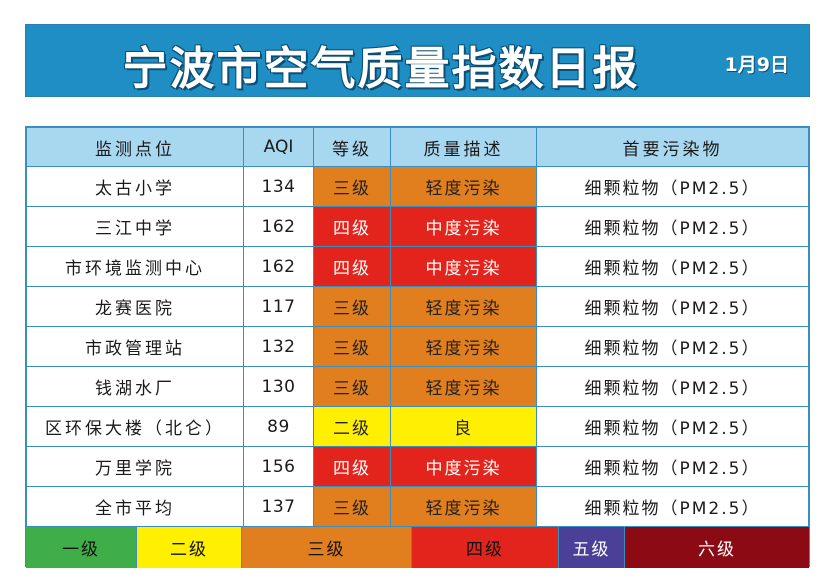 This screenshot has width=822, height=586. I want to click on table-row: 全市平均 137 三级 轻度污染 细颗粒物（PM2.5）, so click(417, 506).